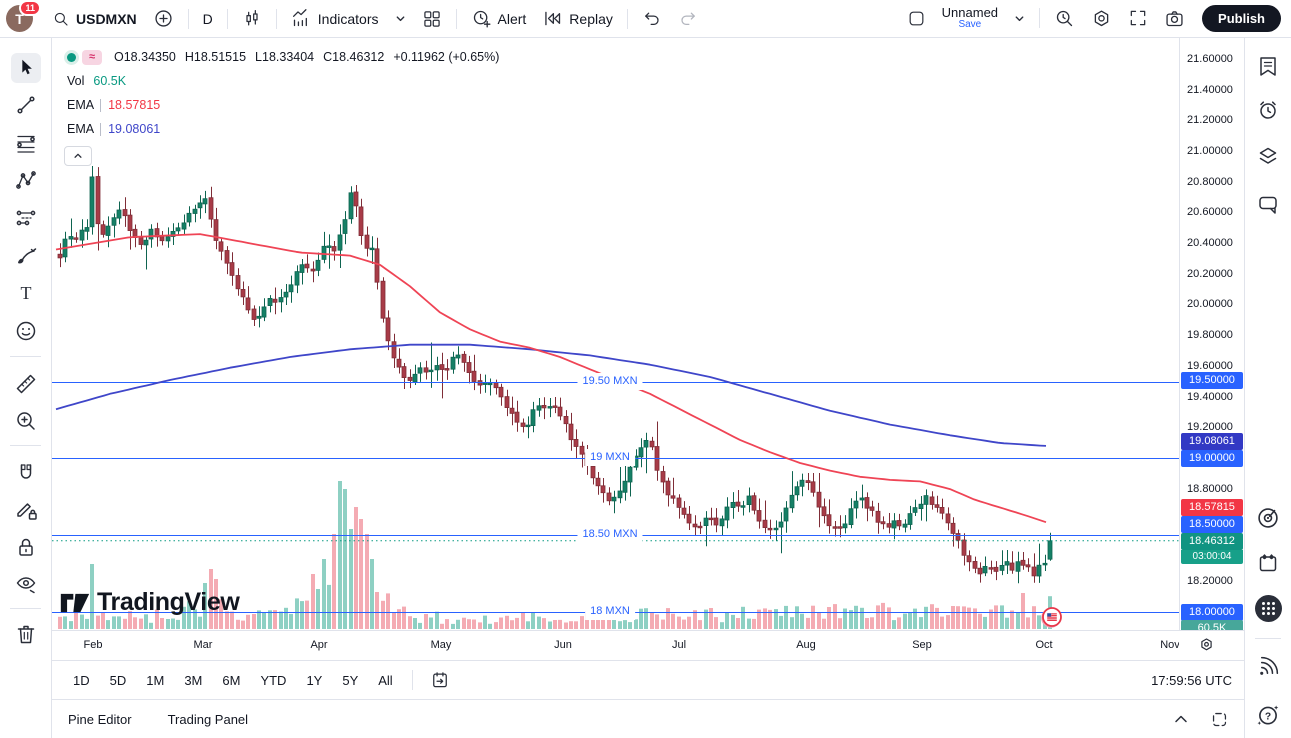 Image resolution: width=1291 pixels, height=738 pixels. What do you see at coordinates (26, 68) in the screenshot?
I see `cursor-tool-button` at bounding box center [26, 68].